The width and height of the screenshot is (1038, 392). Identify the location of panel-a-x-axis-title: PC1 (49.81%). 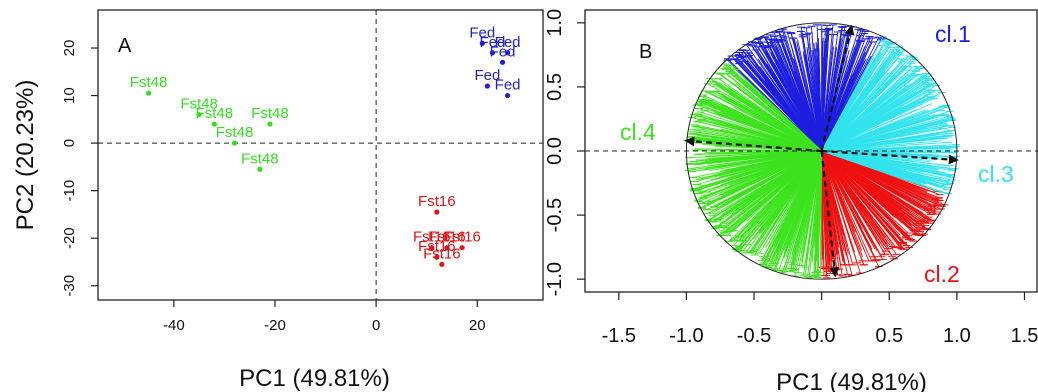
(314, 378).